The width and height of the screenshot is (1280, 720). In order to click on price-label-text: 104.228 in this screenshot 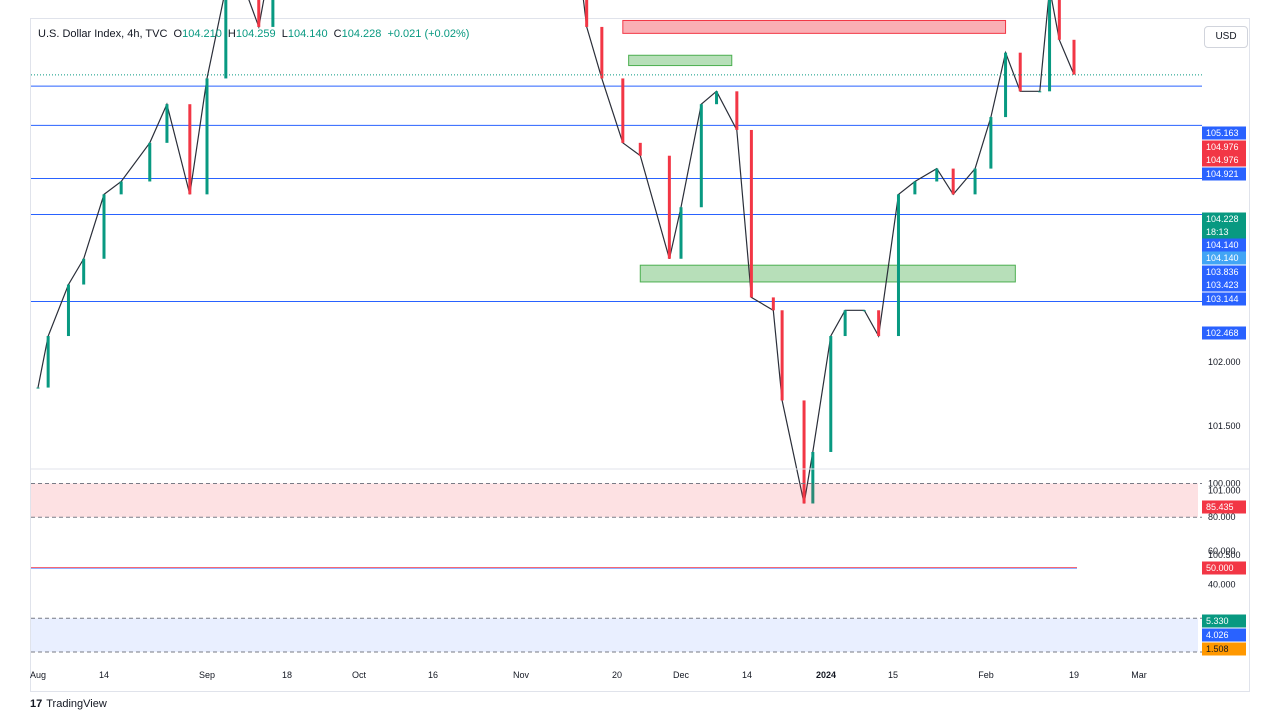, I will do `click(1222, 219)`.